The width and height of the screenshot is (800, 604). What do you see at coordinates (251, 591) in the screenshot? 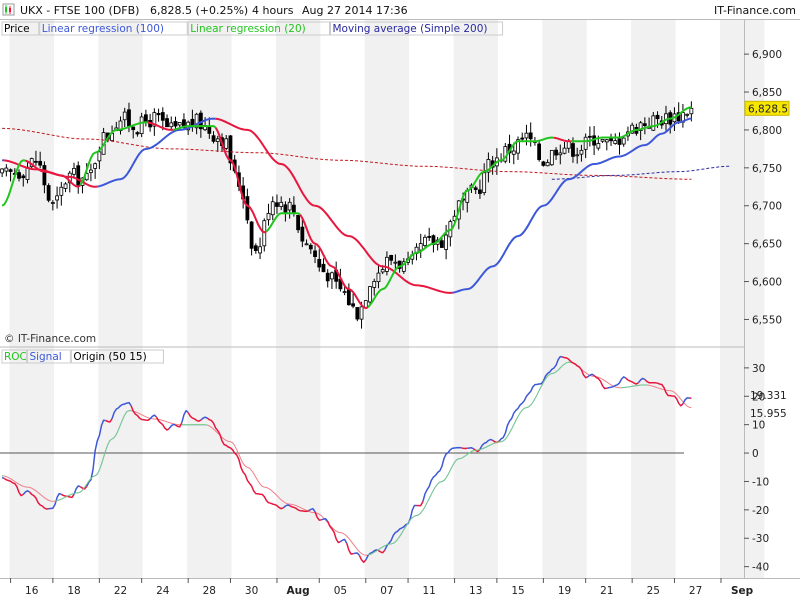
I see `x-tick-label: 30` at bounding box center [251, 591].